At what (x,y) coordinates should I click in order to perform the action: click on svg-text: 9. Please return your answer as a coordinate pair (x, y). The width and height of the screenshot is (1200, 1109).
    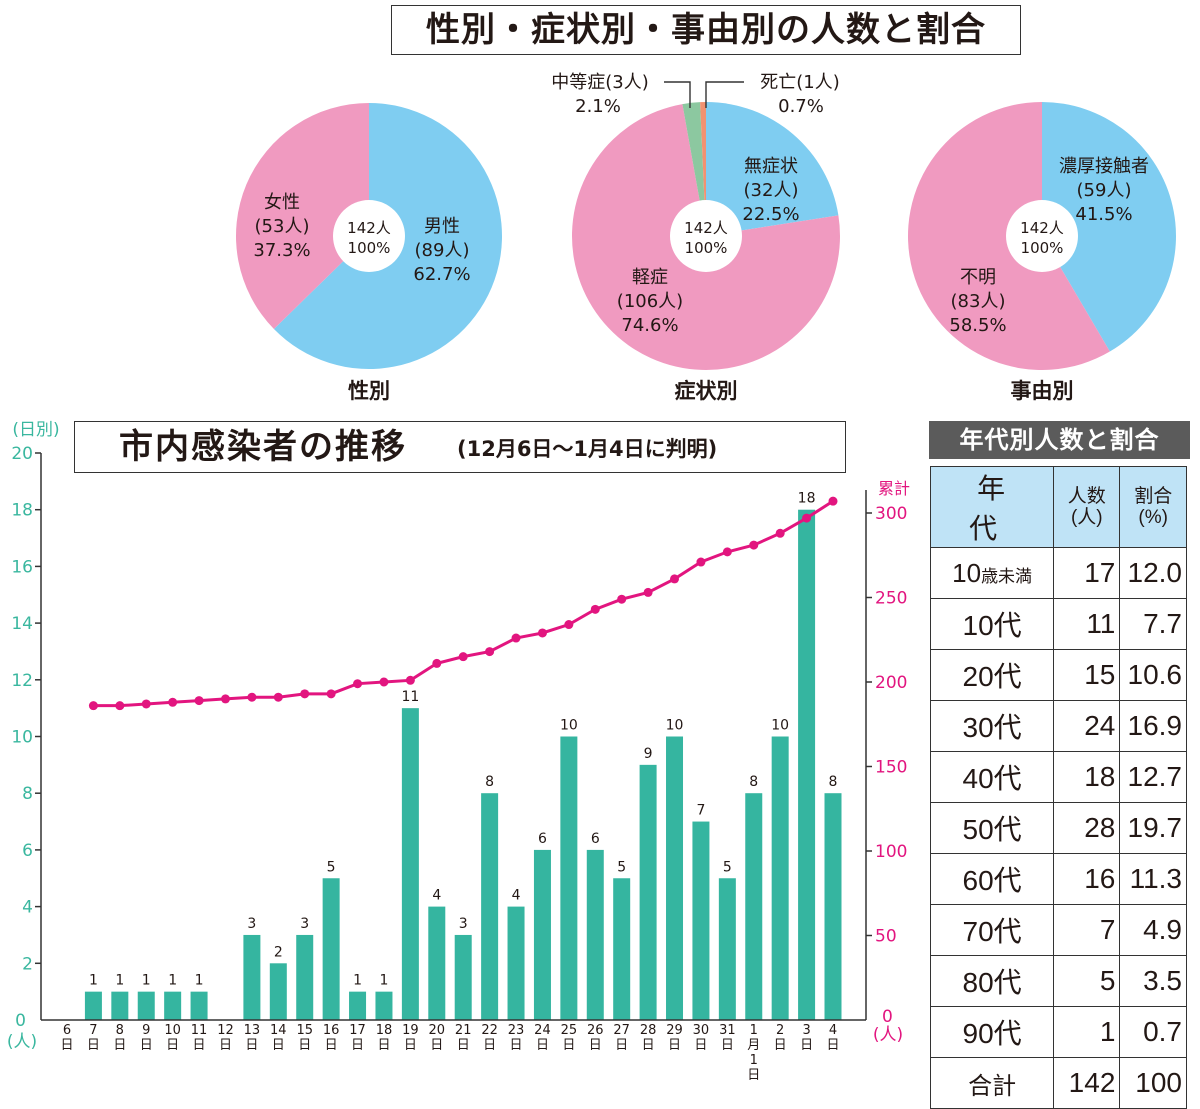
    Looking at the image, I should click on (146, 1030).